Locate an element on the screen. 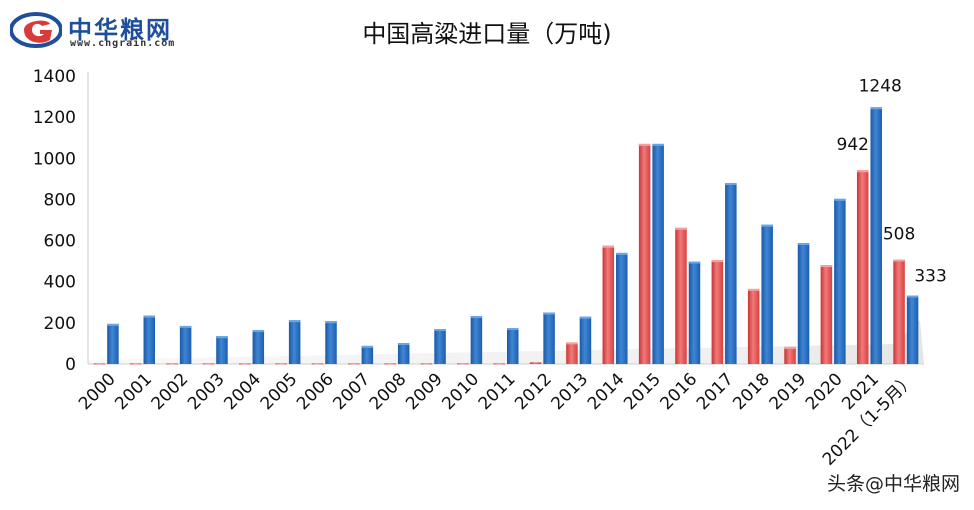 This screenshot has height=510, width=974. x-tick-label: 2018 is located at coordinates (751, 391).